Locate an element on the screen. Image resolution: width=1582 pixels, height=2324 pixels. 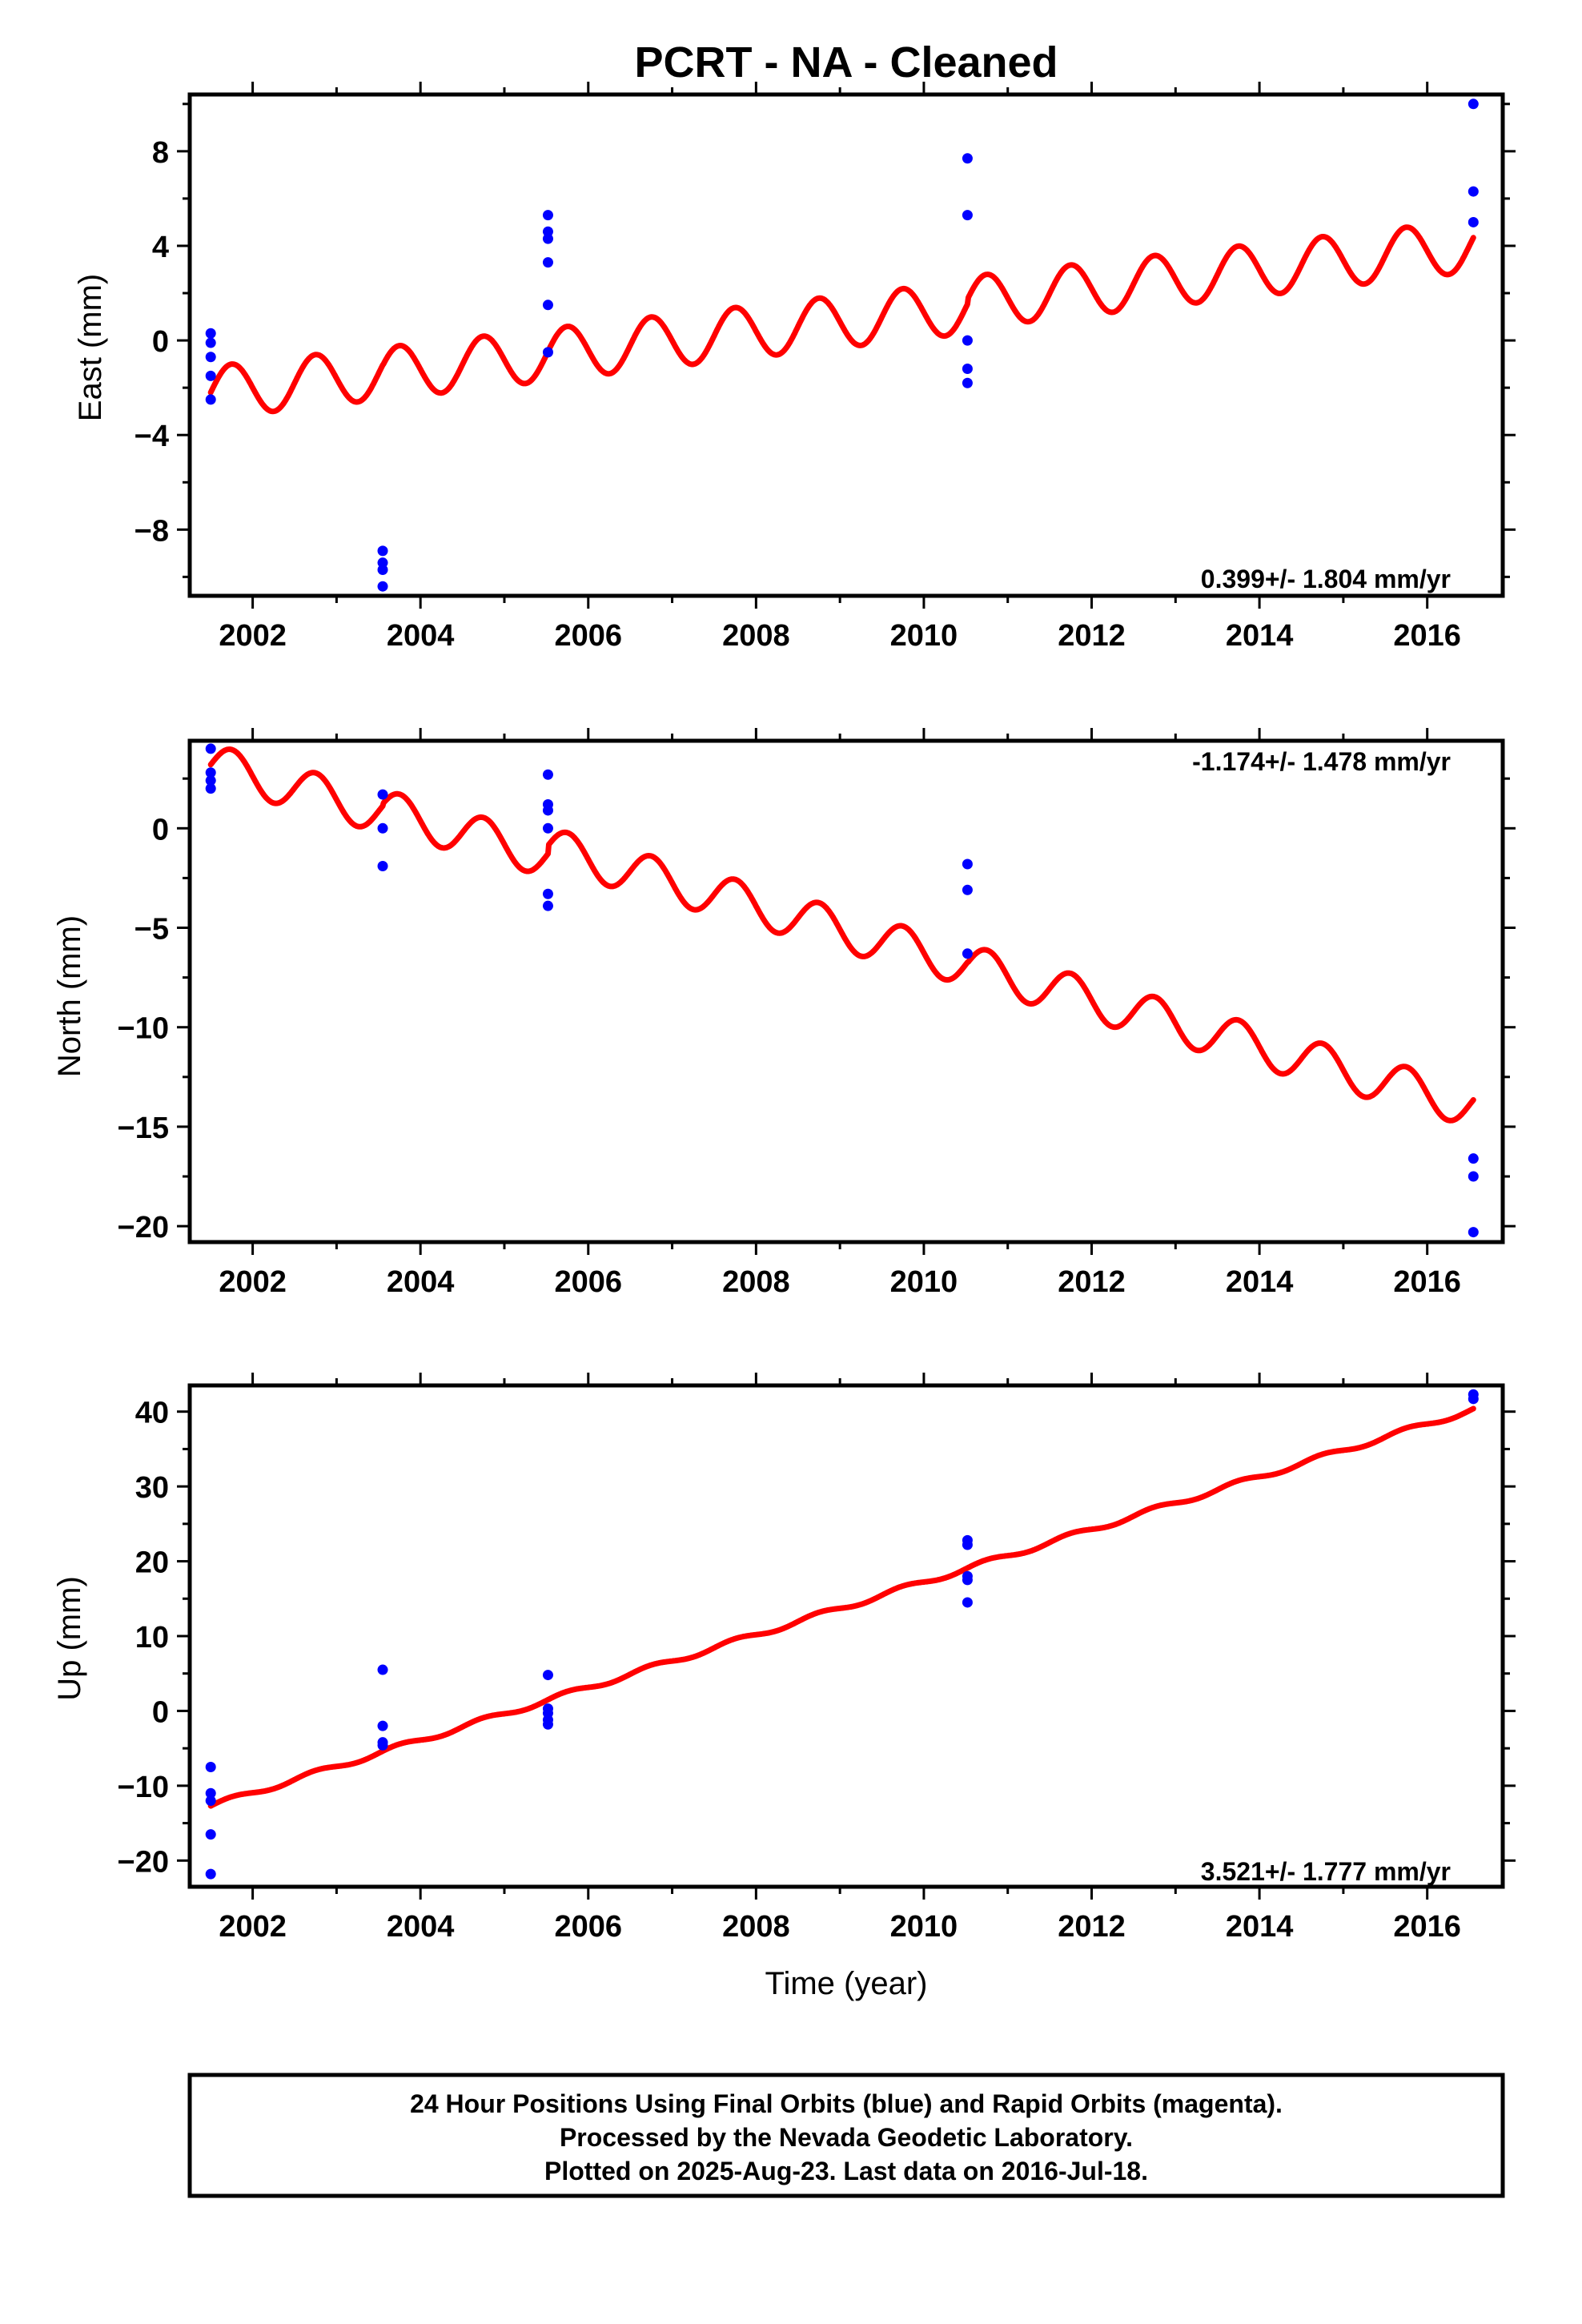
up-x-tick-label: 2002 is located at coordinates (253, 1927).